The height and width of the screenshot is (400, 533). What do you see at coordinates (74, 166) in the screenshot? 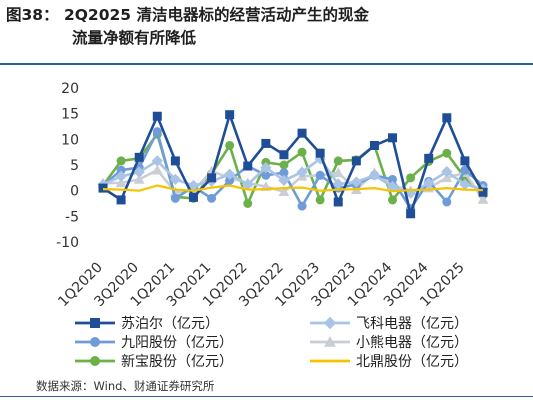
I see `y-tick-label: 5` at bounding box center [74, 166].